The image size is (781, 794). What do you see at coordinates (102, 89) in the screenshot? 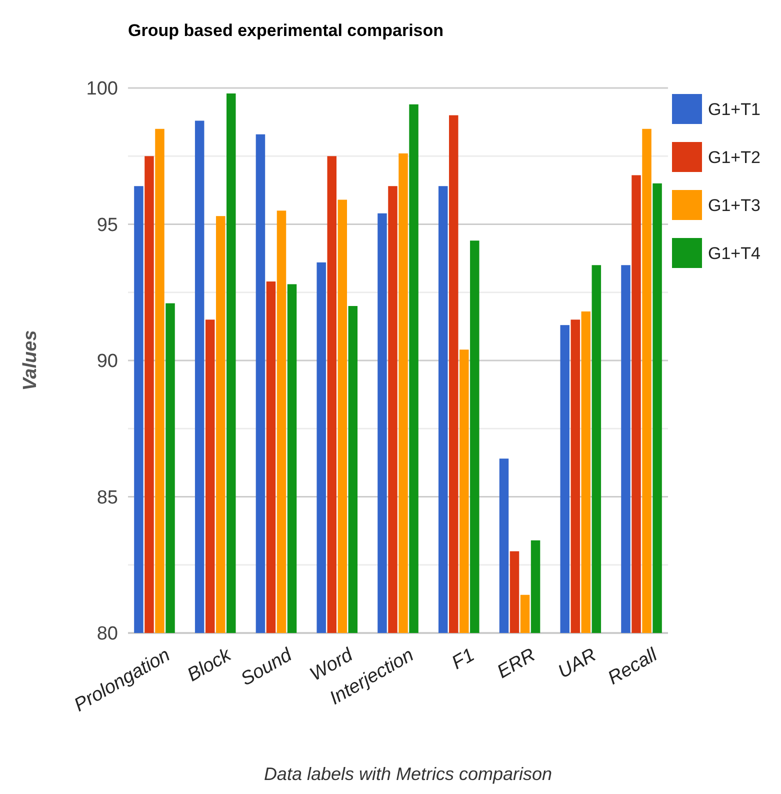
I see `y-tick-label: 100` at bounding box center [102, 89].